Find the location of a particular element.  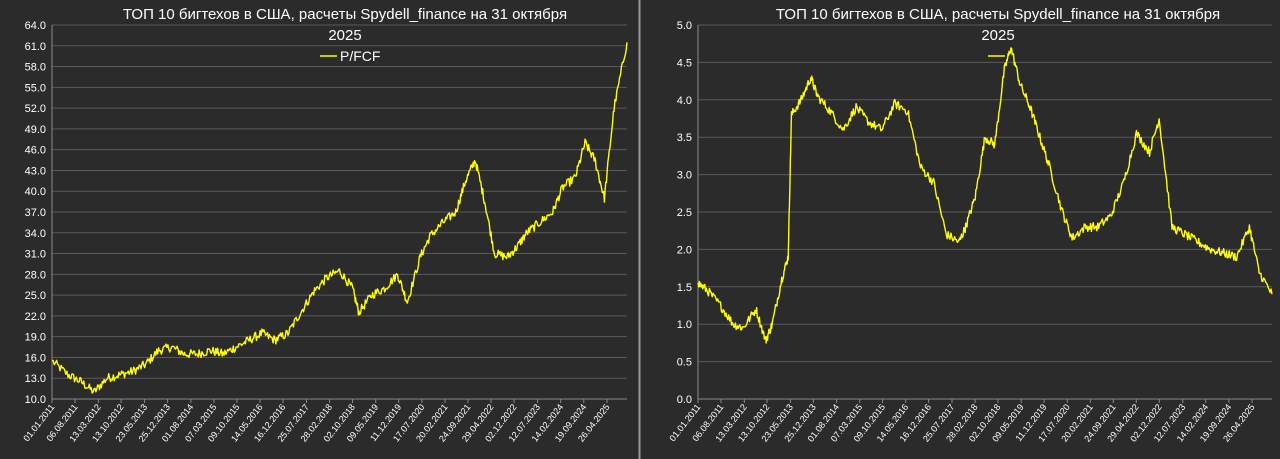

y-tick-label: 13.0 is located at coordinates (35, 379).